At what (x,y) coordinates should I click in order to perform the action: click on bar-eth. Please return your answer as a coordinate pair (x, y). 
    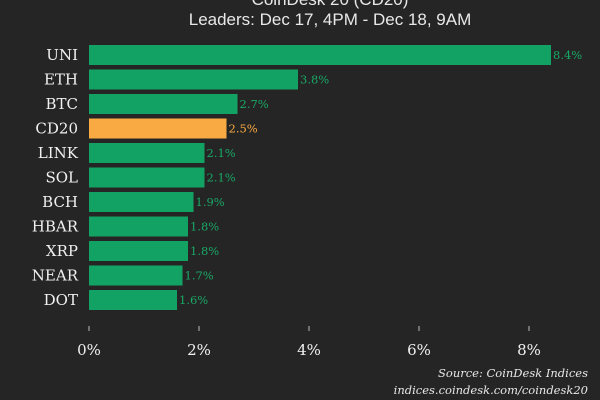
    Looking at the image, I should click on (193, 79).